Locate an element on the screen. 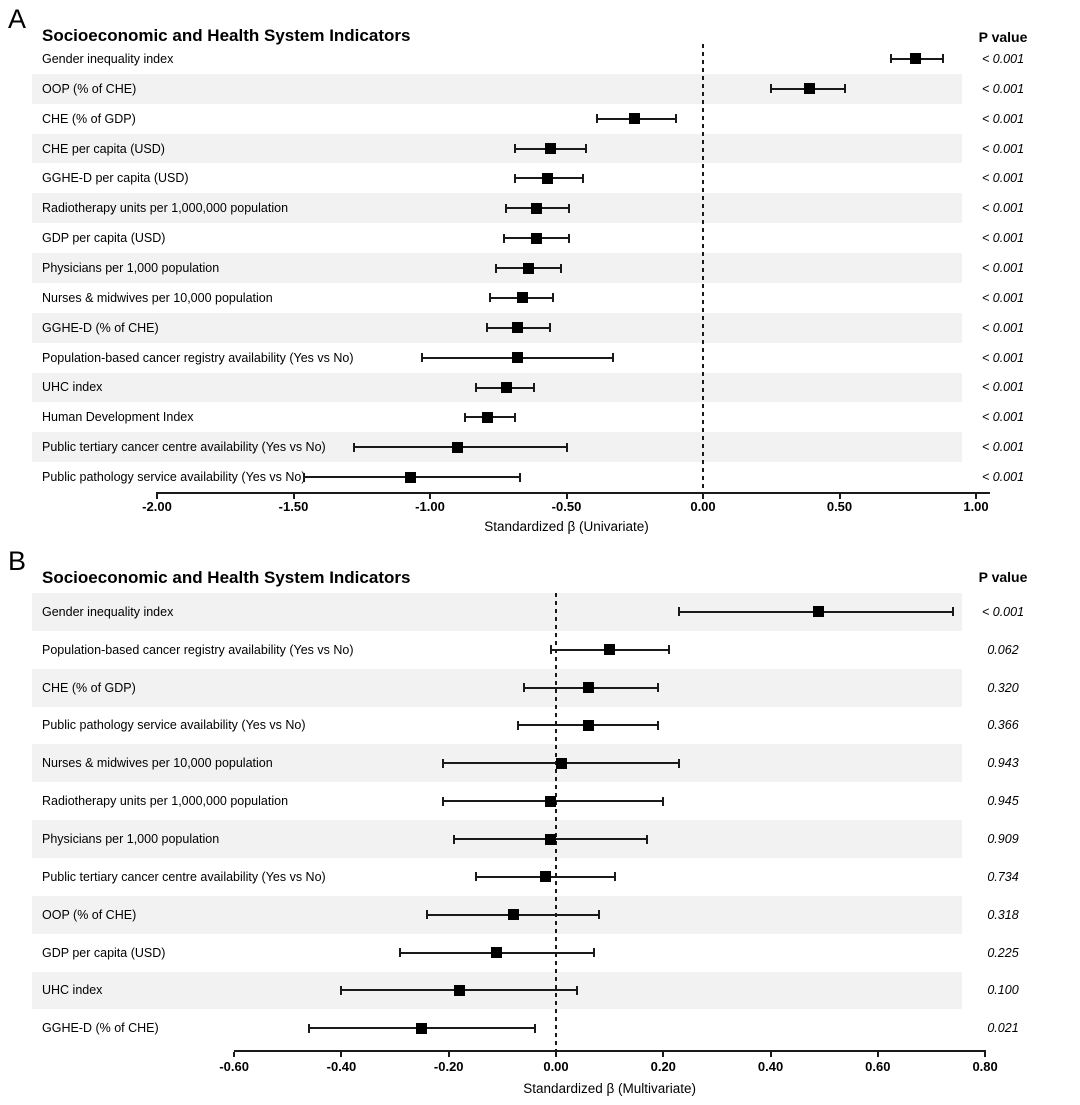 The image size is (1080, 1105). p-value: 0.734 is located at coordinates (1003, 876).